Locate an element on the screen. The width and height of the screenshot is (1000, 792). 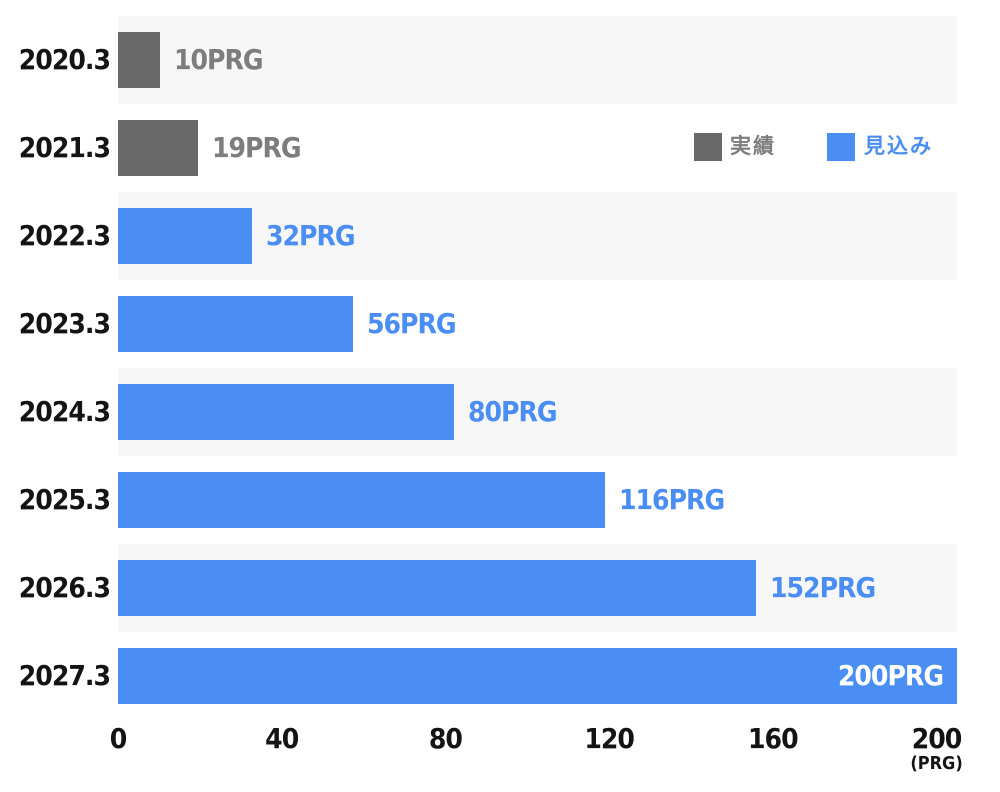
value-label: 200PRG is located at coordinates (890, 675).